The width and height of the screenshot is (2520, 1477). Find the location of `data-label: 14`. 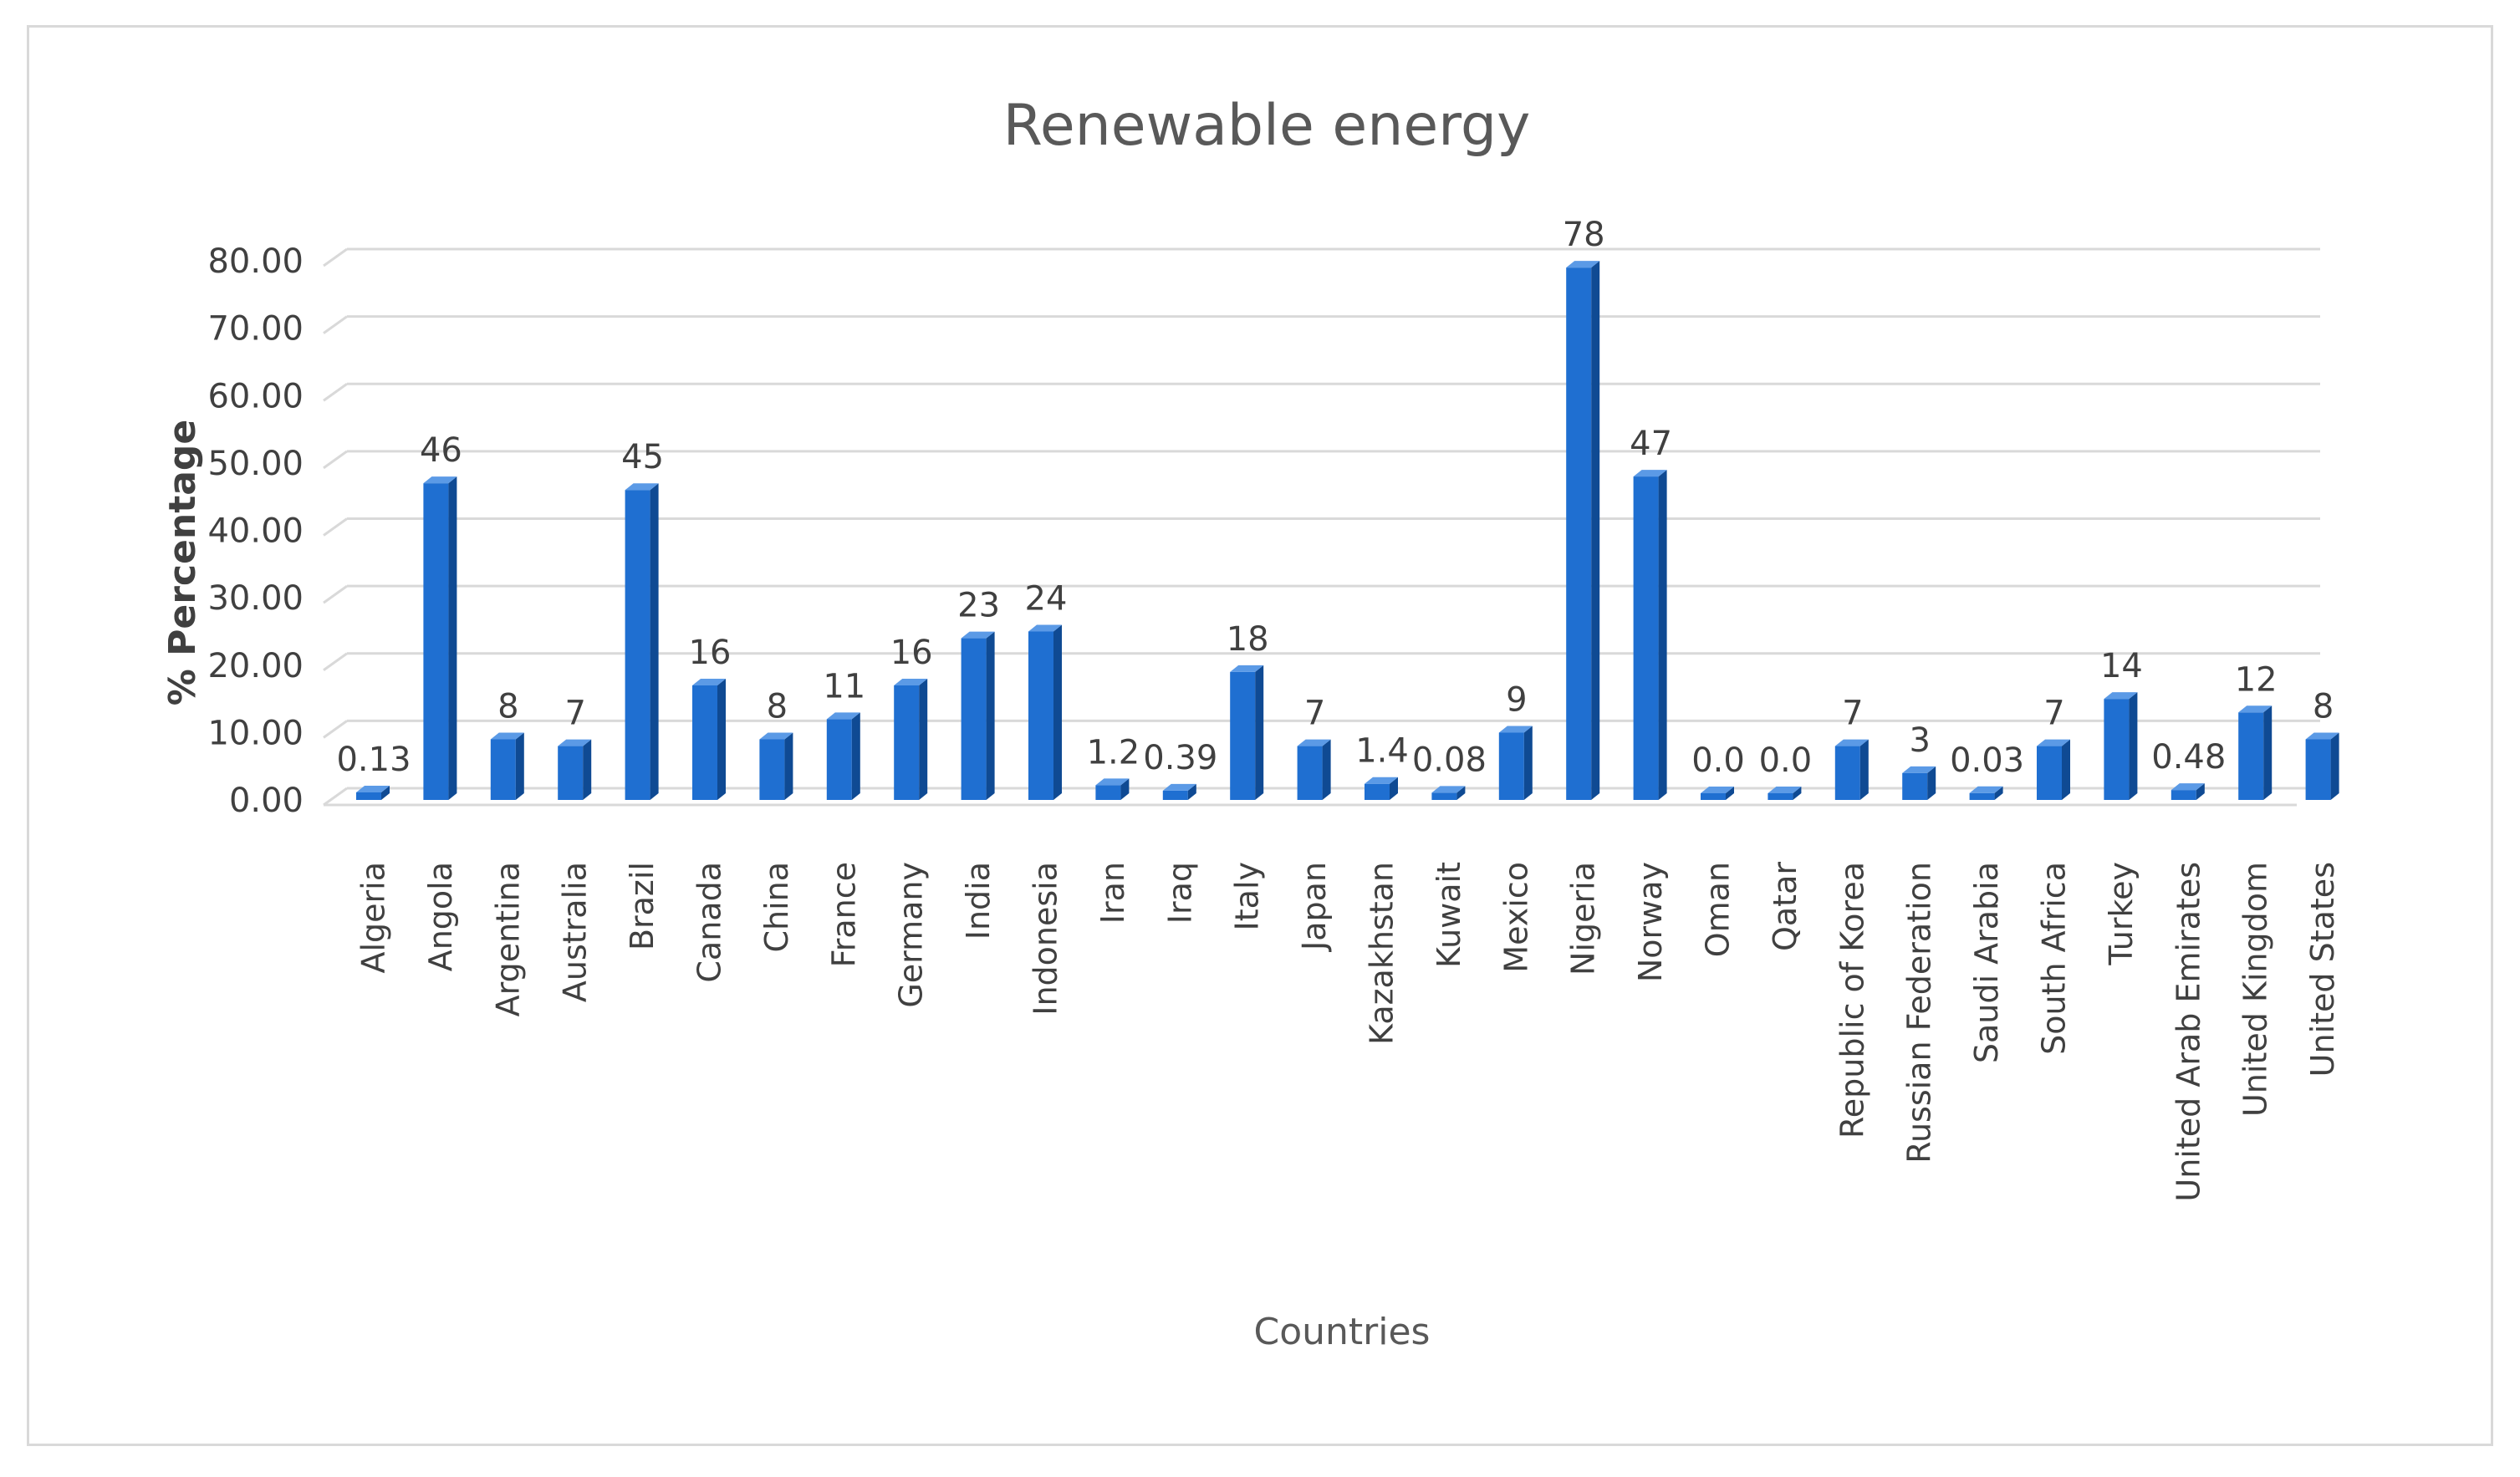

data-label: 14 is located at coordinates (2121, 666).